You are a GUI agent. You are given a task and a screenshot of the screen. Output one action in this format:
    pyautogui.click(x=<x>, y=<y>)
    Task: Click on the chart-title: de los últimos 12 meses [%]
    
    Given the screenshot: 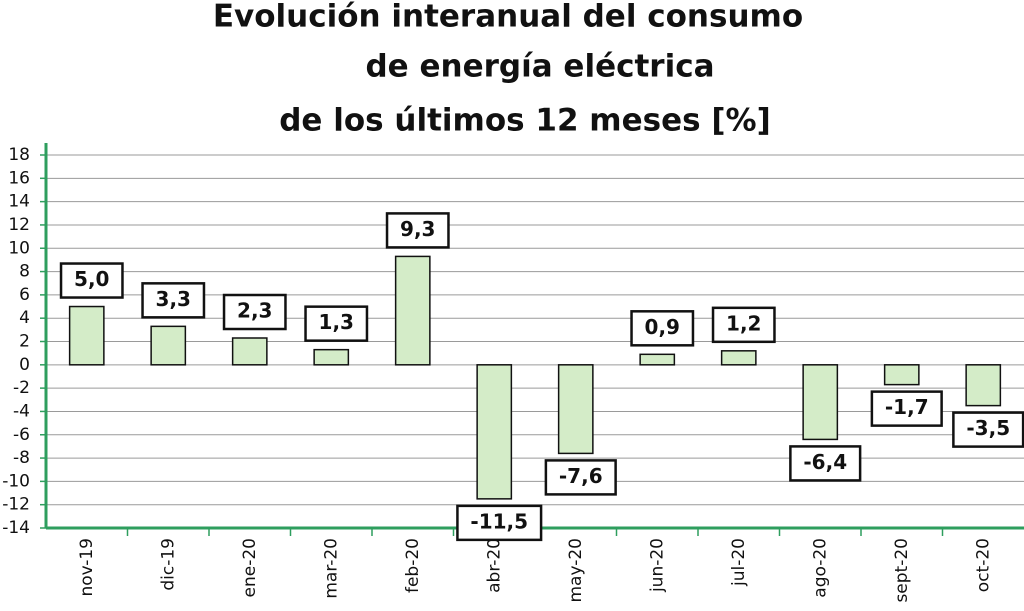 What is the action you would take?
    pyautogui.click(x=525, y=121)
    